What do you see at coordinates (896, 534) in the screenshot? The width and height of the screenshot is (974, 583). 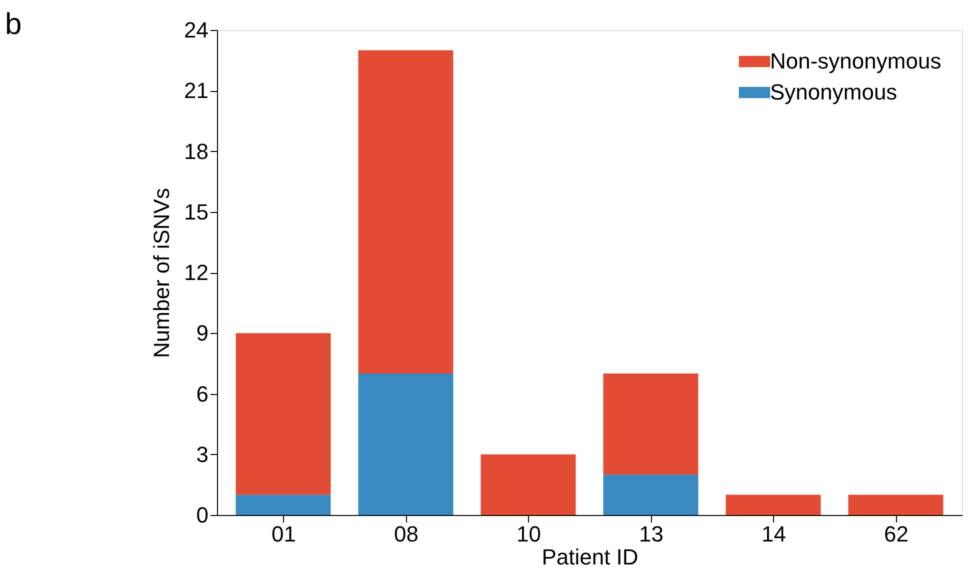 I see `x-tick-label: 62` at bounding box center [896, 534].